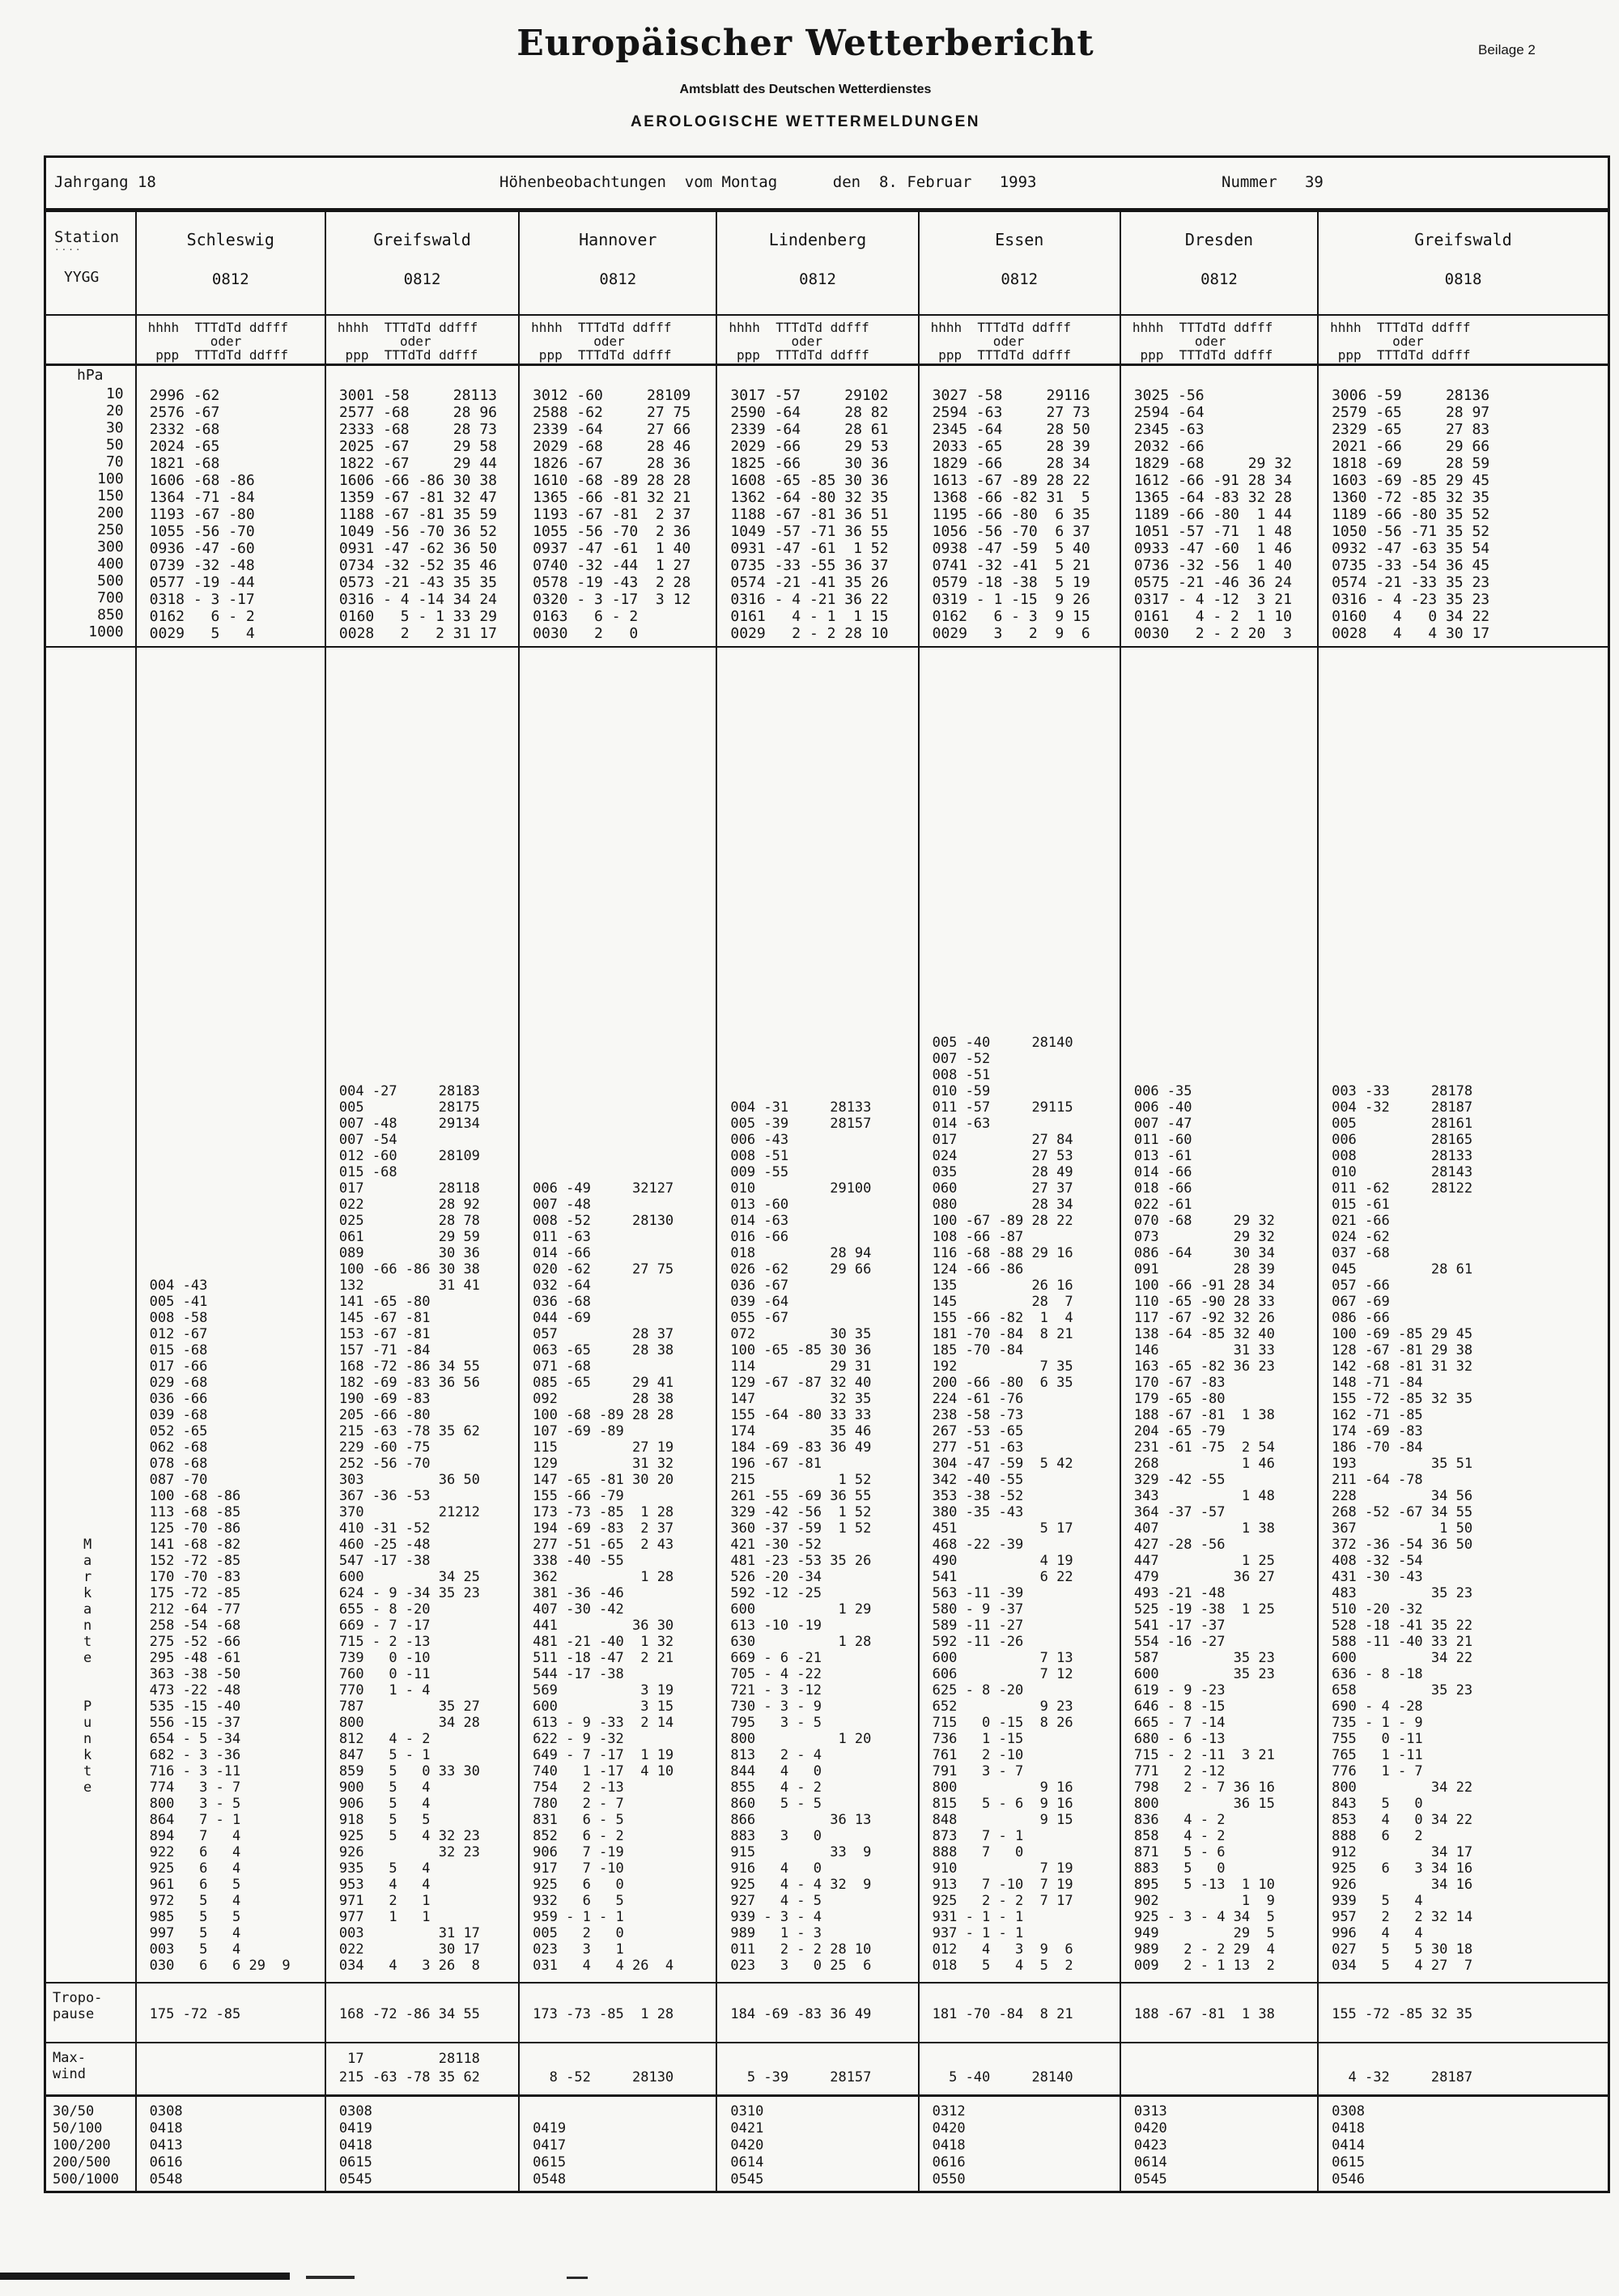  Describe the element at coordinates (1402, 2014) in the screenshot. I see `tropopause-data: 155 -72 -85 32 35` at that location.